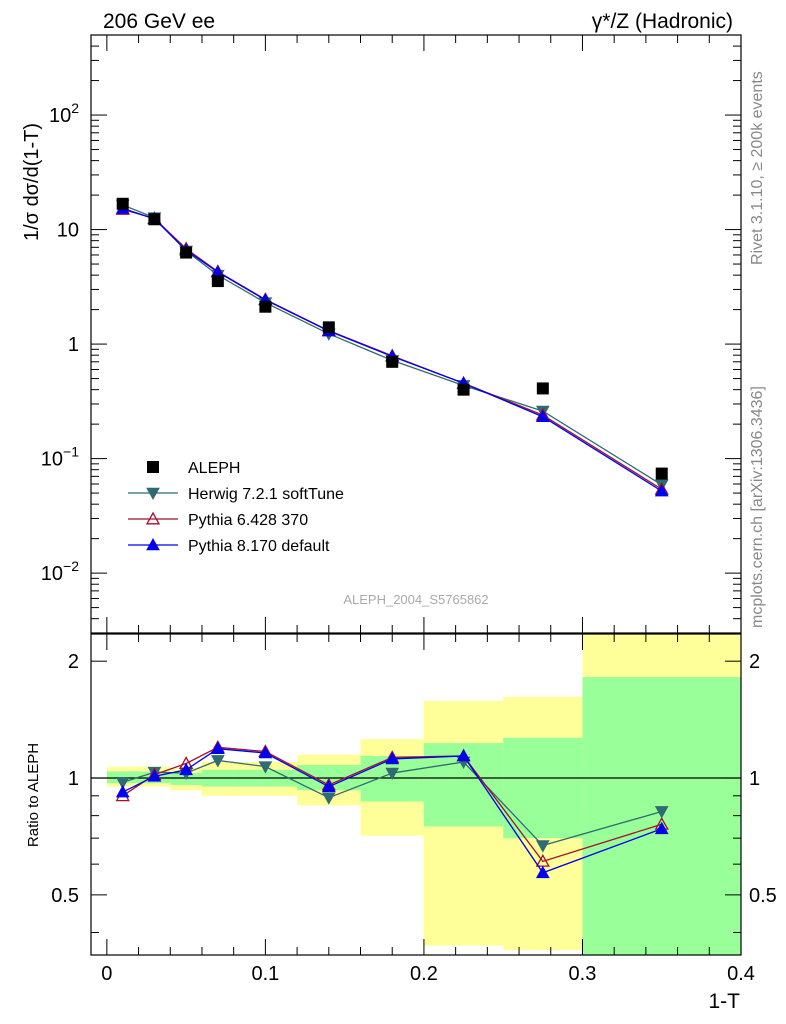  What do you see at coordinates (153, 544) in the screenshot?
I see `legend-pythia-8-170-default-marker` at bounding box center [153, 544].